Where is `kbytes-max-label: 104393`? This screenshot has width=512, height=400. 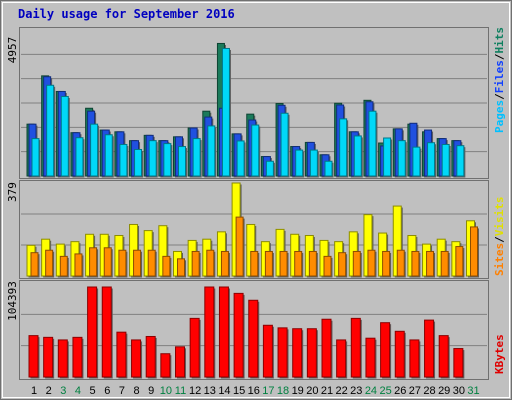 kbytes-max-label: 104393 is located at coordinates (12, 301).